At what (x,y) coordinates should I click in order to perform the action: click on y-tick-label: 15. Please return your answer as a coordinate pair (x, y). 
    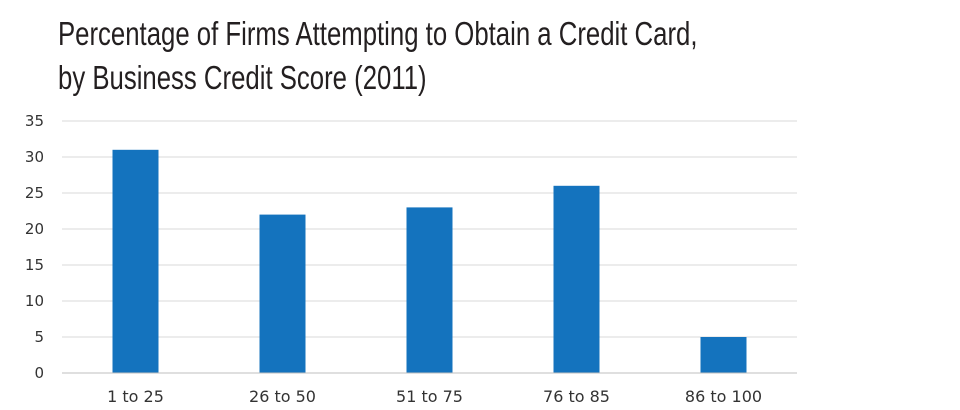
    Looking at the image, I should click on (34, 265).